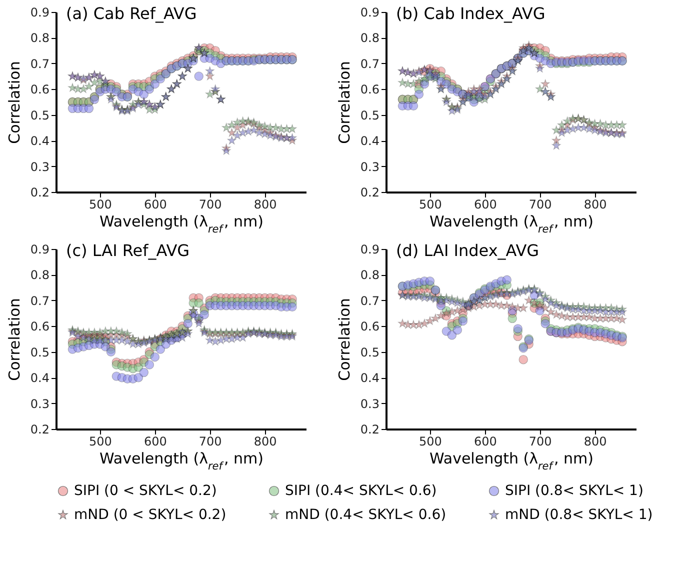  What do you see at coordinates (150, 515) in the screenshot?
I see `legend-label: mND (0 < SKYL< 0.2)` at bounding box center [150, 515].